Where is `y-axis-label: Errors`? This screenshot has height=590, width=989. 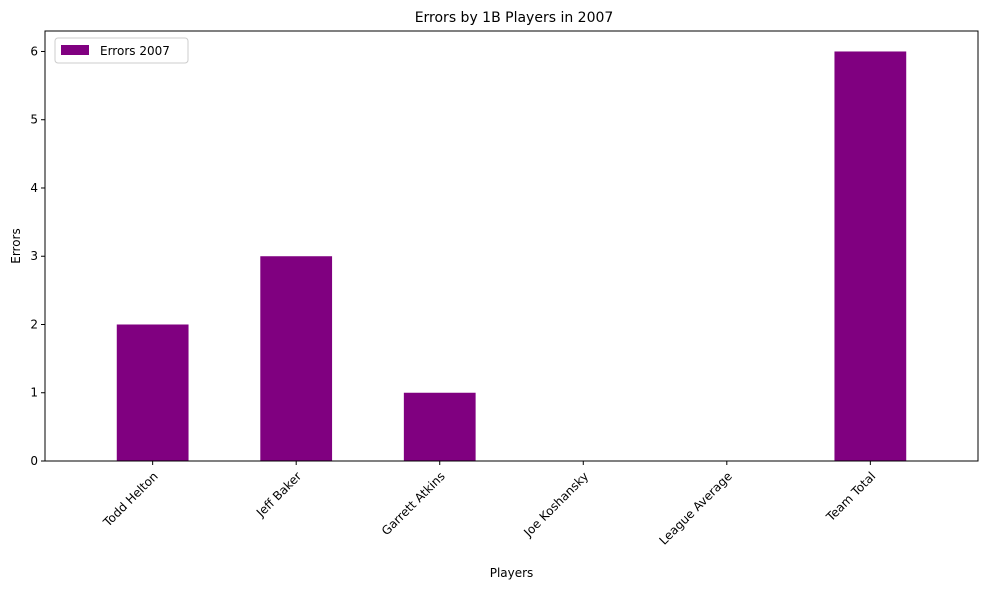 y-axis-label: Errors is located at coordinates (16, 246).